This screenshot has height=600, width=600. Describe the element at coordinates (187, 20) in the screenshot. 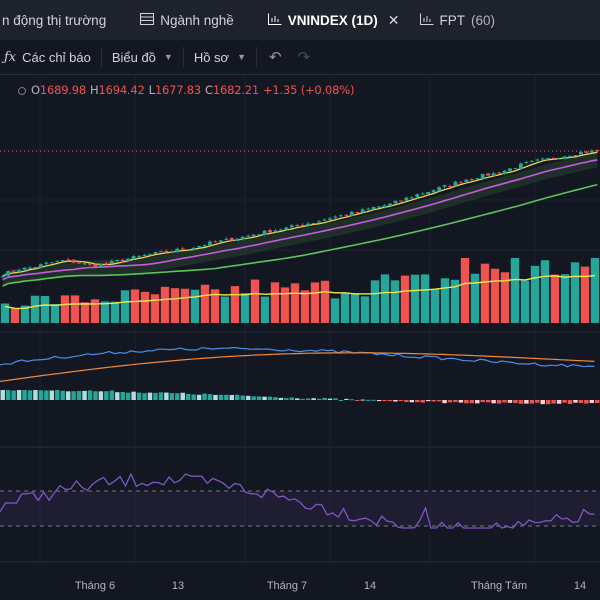

I see `tab-industry: Ngành nghề` at that location.